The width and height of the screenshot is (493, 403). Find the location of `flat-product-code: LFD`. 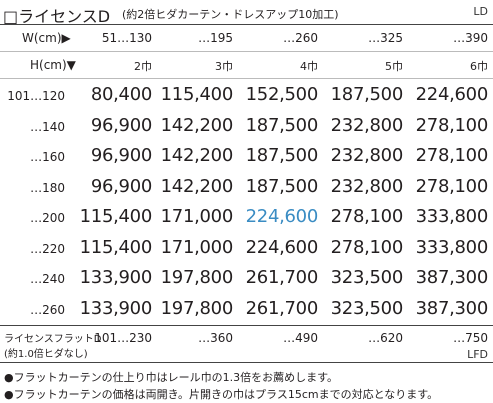

flat-product-code: LFD is located at coordinates (477, 354).